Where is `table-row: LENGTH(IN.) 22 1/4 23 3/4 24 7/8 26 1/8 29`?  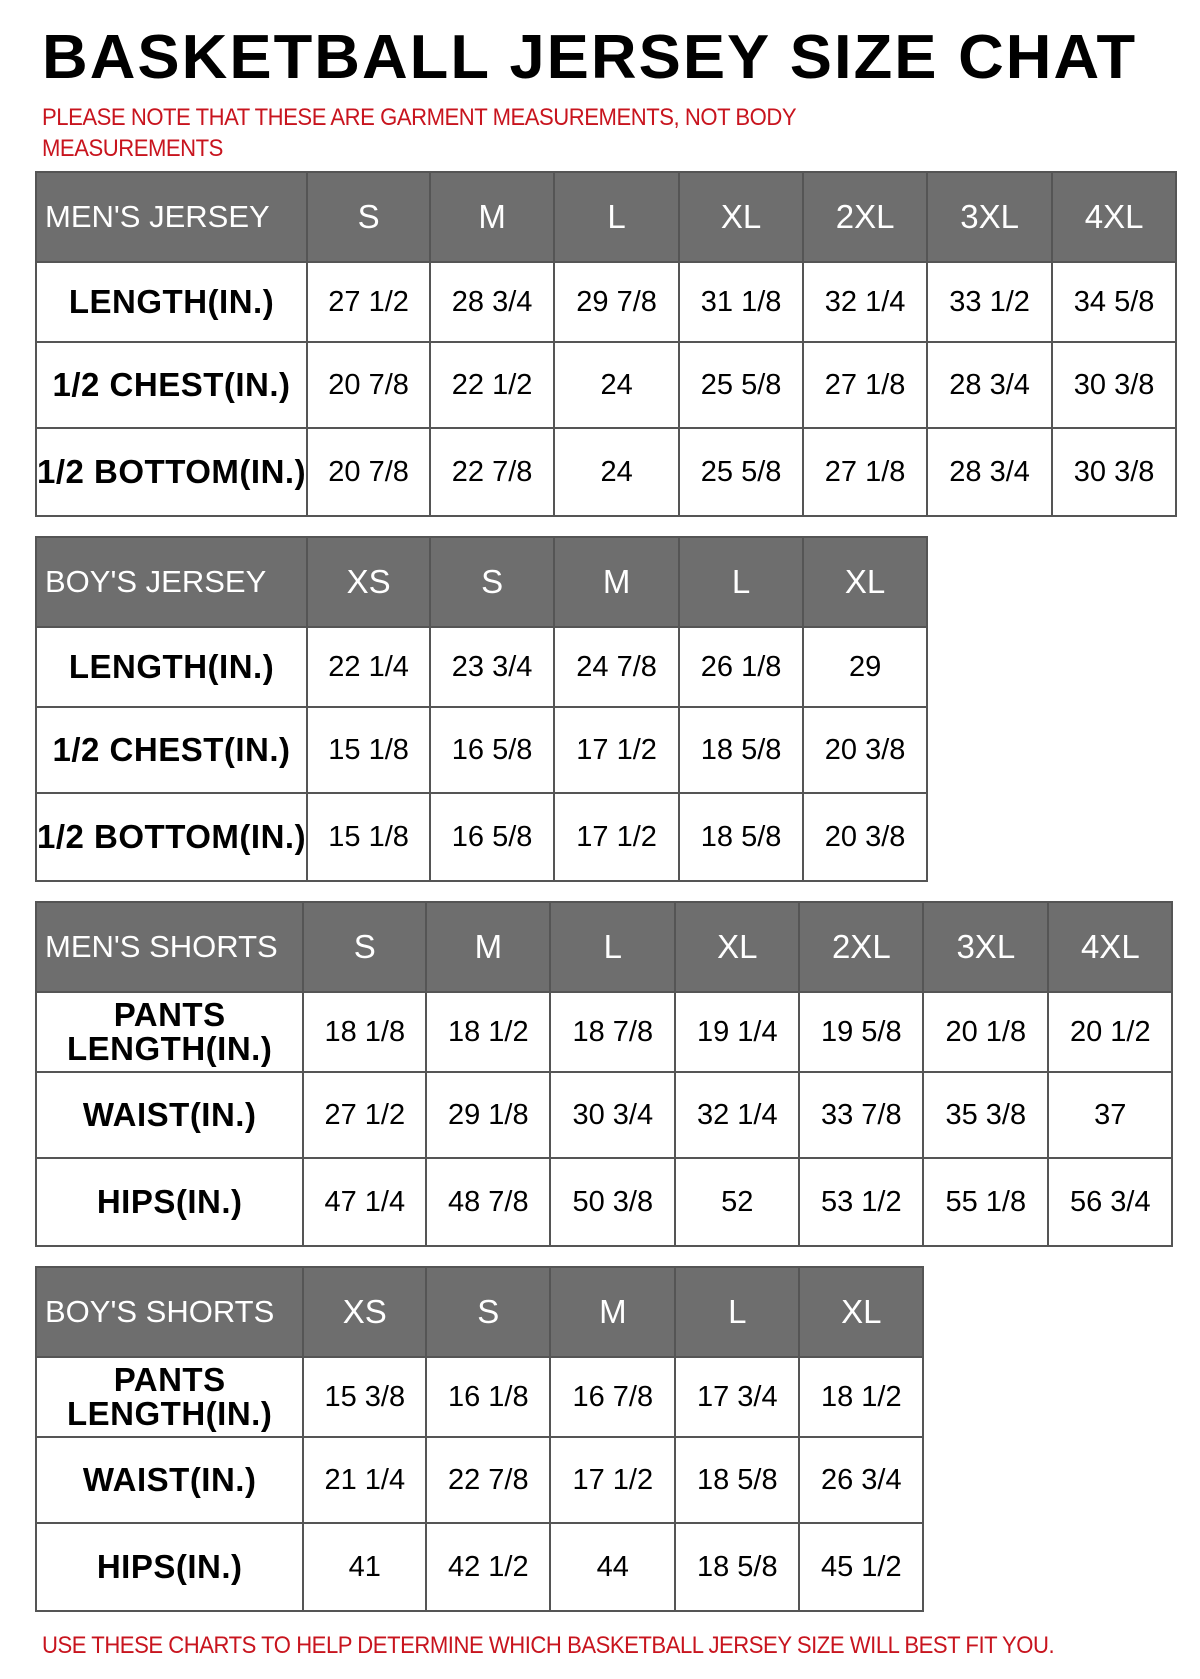
table-row: LENGTH(IN.) 22 1/4 23 3/4 24 7/8 26 1/8 29 is located at coordinates (481, 667).